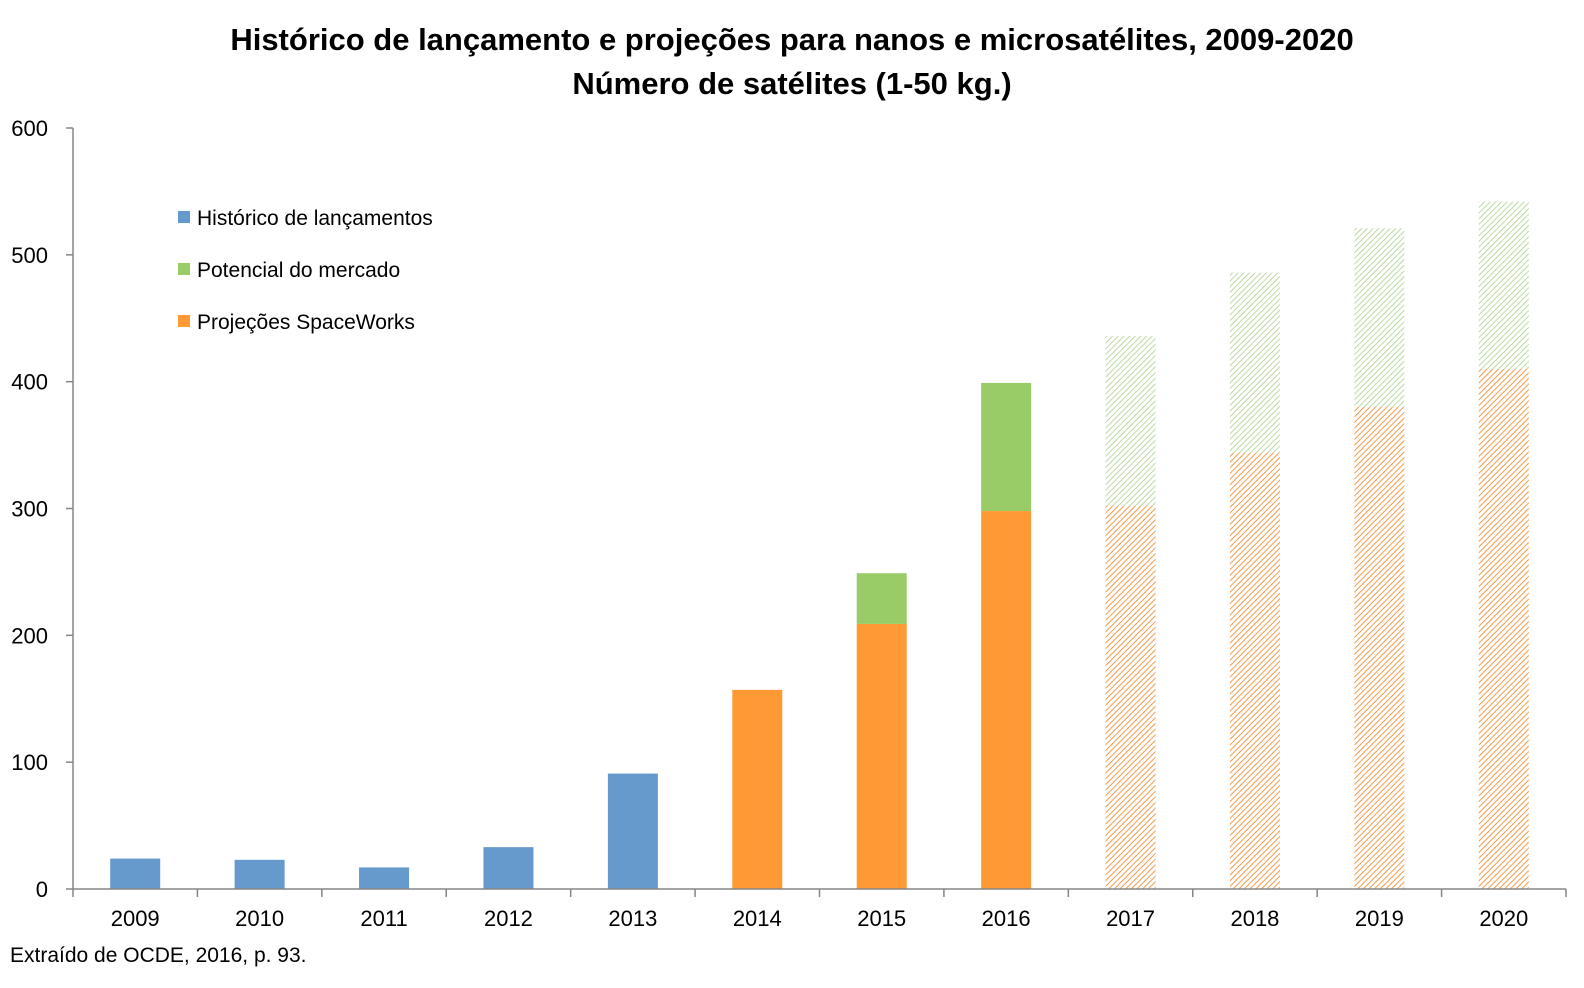 The height and width of the screenshot is (988, 1584). Describe the element at coordinates (1006, 447) in the screenshot. I see `bar-potencial-do-mercado-2016` at that location.